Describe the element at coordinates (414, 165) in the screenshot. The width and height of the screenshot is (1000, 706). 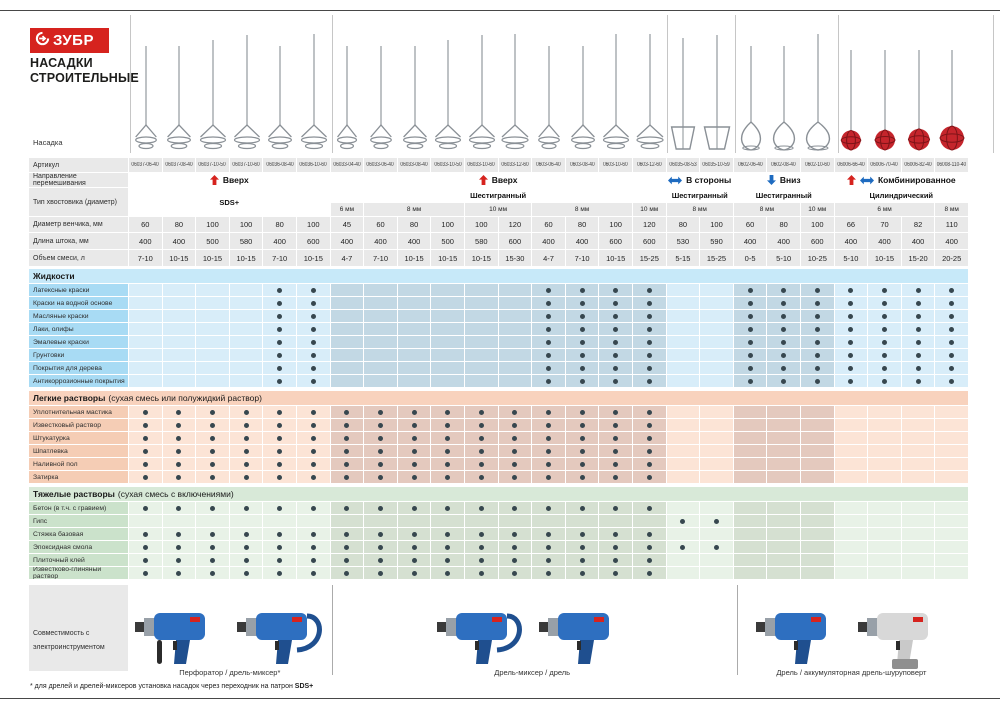
I see `article-text: 06033-08-40` at that location.